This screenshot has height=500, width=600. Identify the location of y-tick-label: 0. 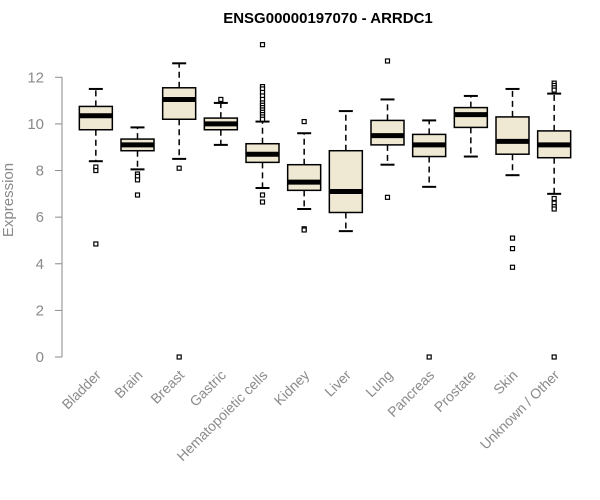
(40, 357).